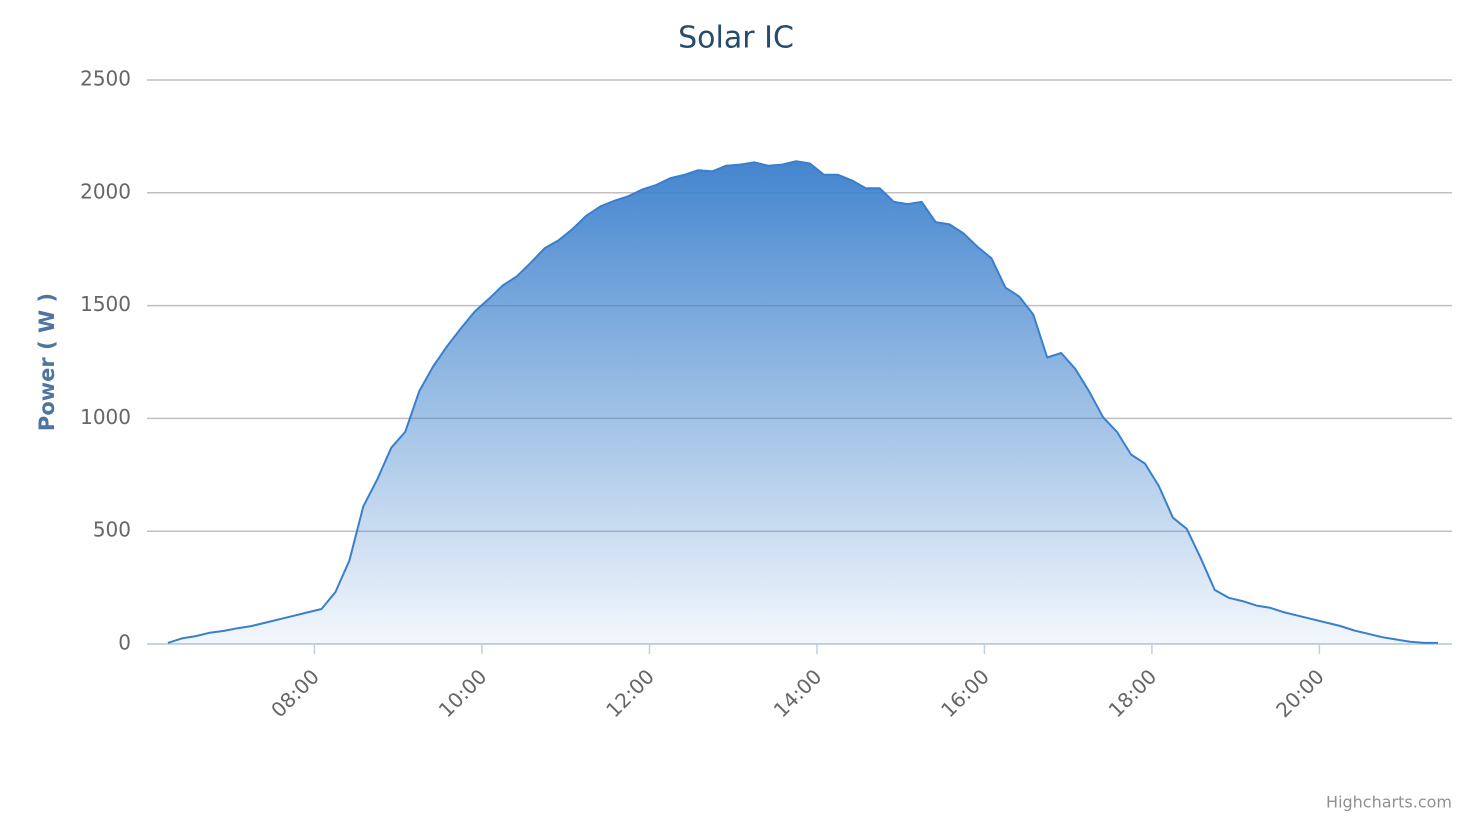 The width and height of the screenshot is (1472, 820). Describe the element at coordinates (463, 693) in the screenshot. I see `x-tick-label: 10:00` at that location.